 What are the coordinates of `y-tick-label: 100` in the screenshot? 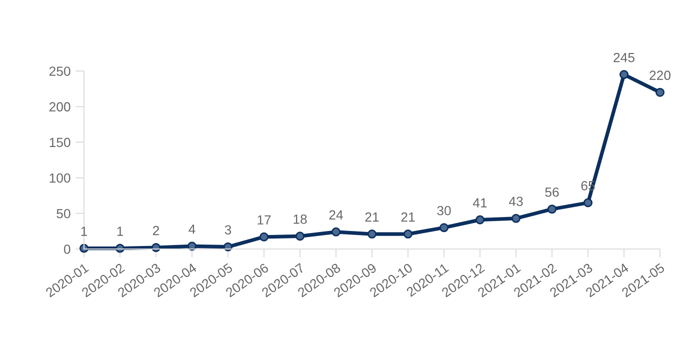 It's located at (60, 178).